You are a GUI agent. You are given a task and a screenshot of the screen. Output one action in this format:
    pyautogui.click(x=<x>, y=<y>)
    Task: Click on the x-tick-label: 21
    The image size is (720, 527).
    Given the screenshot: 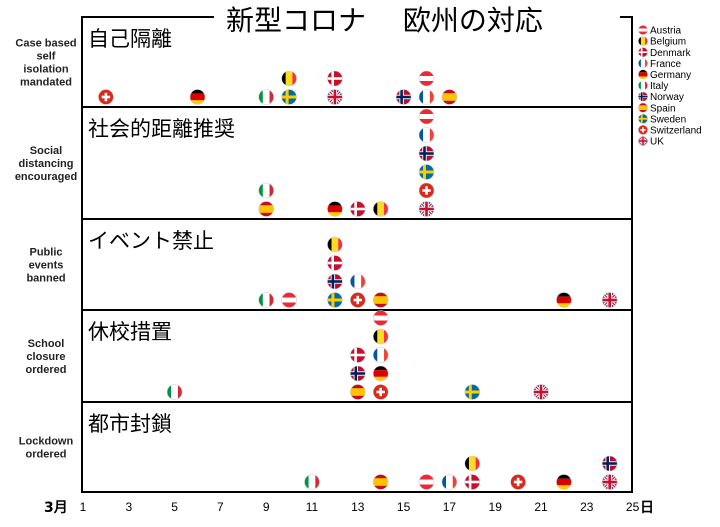 What is the action you would take?
    pyautogui.click(x=541, y=507)
    